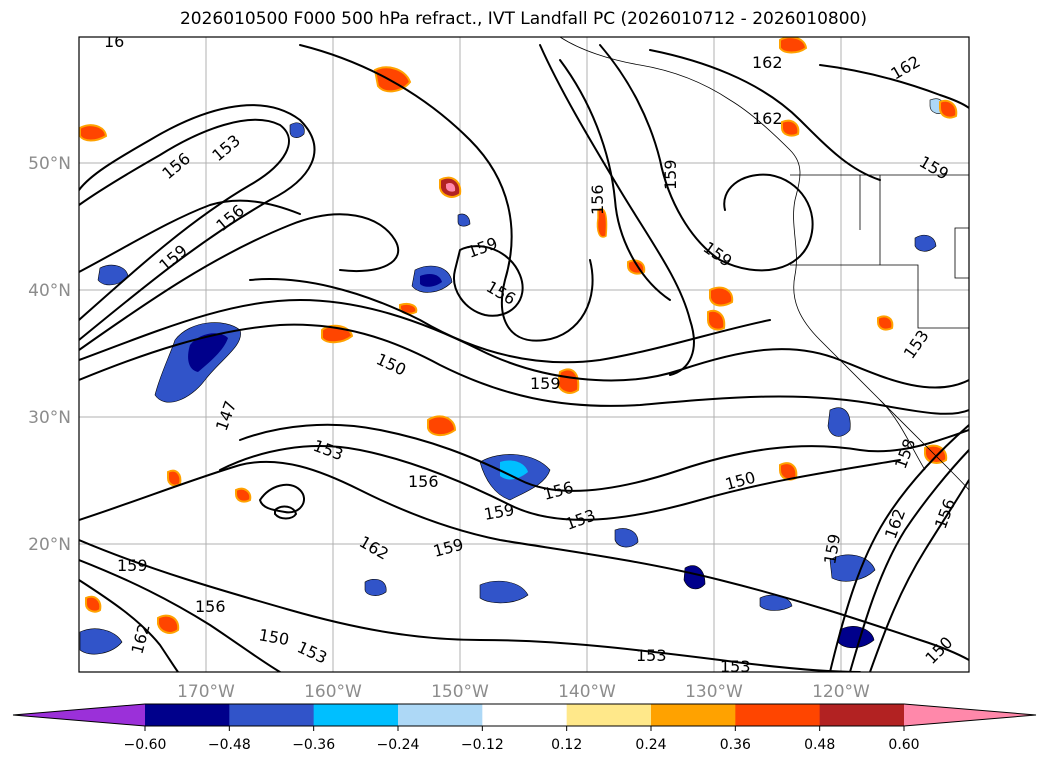 Image resolution: width=1047 pixels, height=765 pixels. I want to click on contour-label: 16, so click(114, 41).